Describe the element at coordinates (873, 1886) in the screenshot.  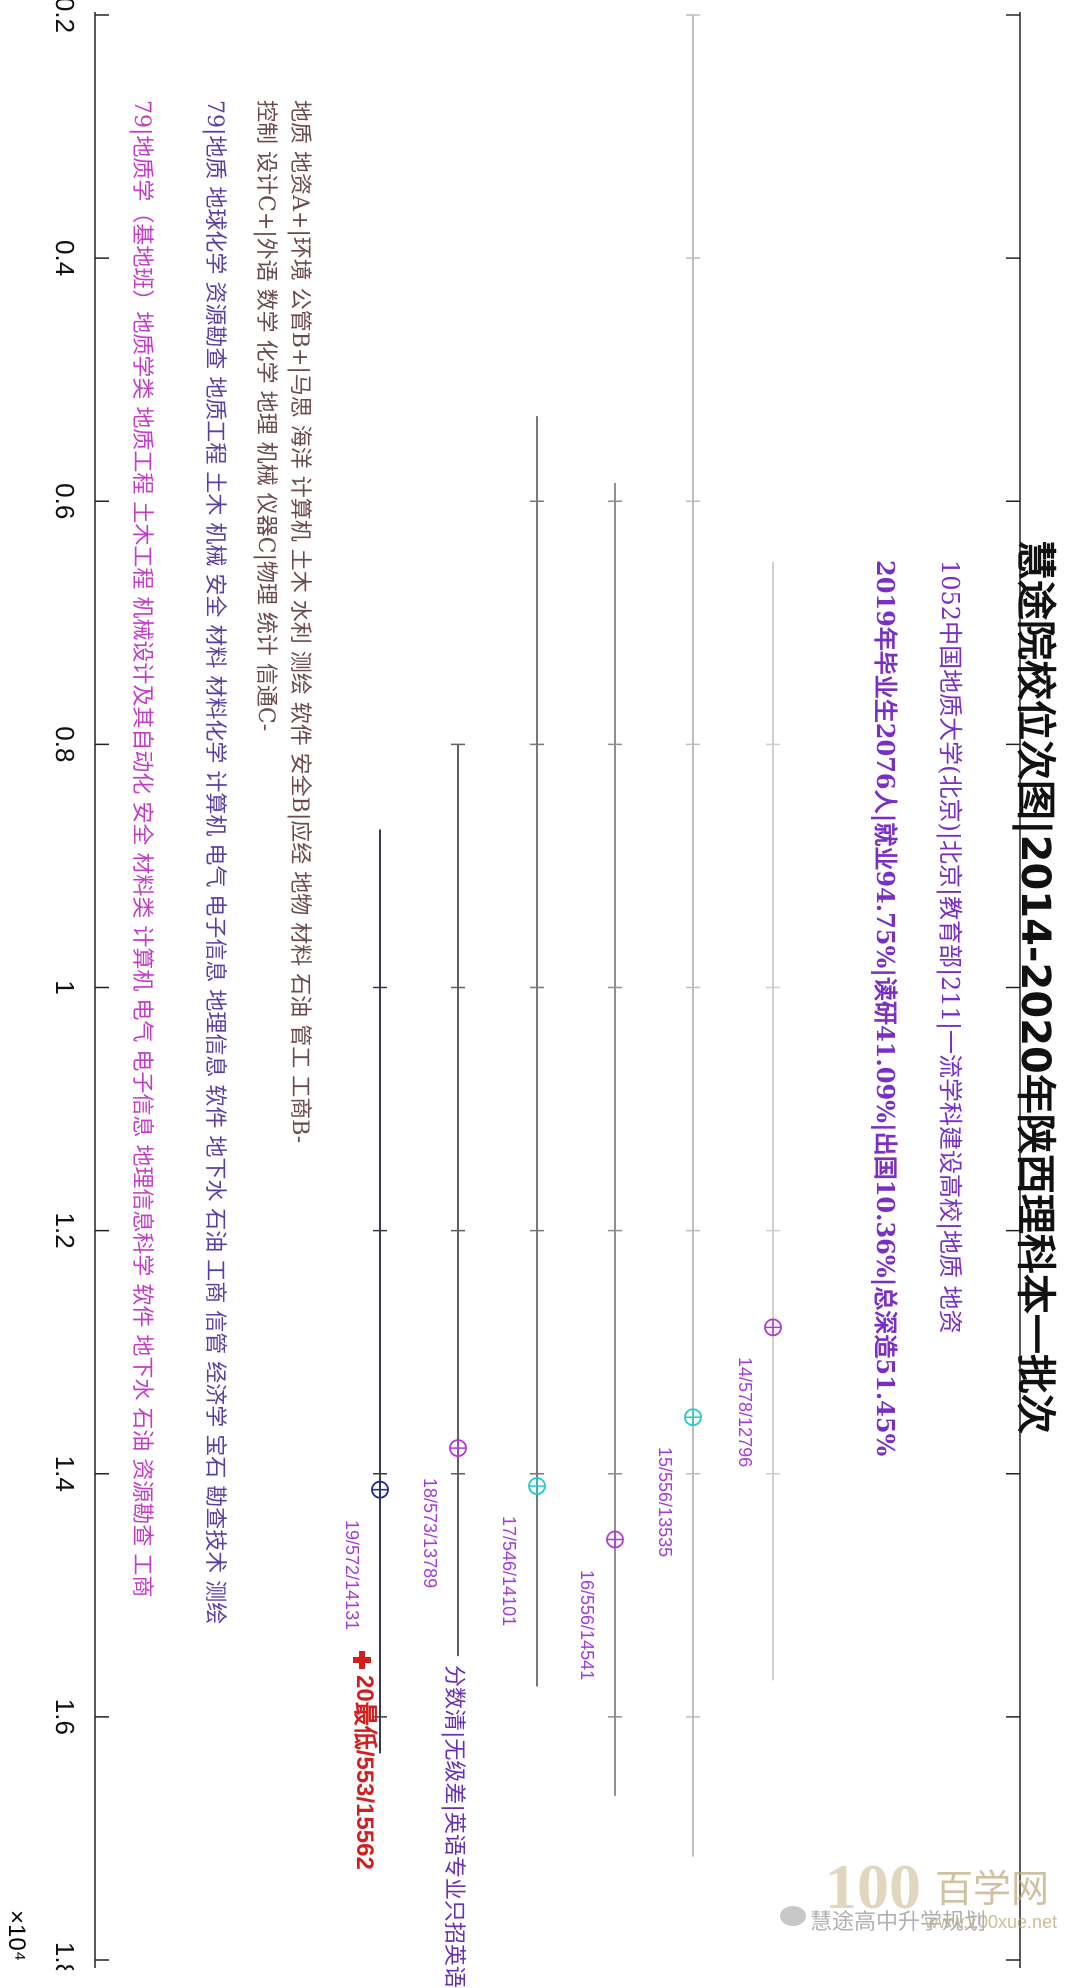
I see `watermark-logo: 100` at that location.